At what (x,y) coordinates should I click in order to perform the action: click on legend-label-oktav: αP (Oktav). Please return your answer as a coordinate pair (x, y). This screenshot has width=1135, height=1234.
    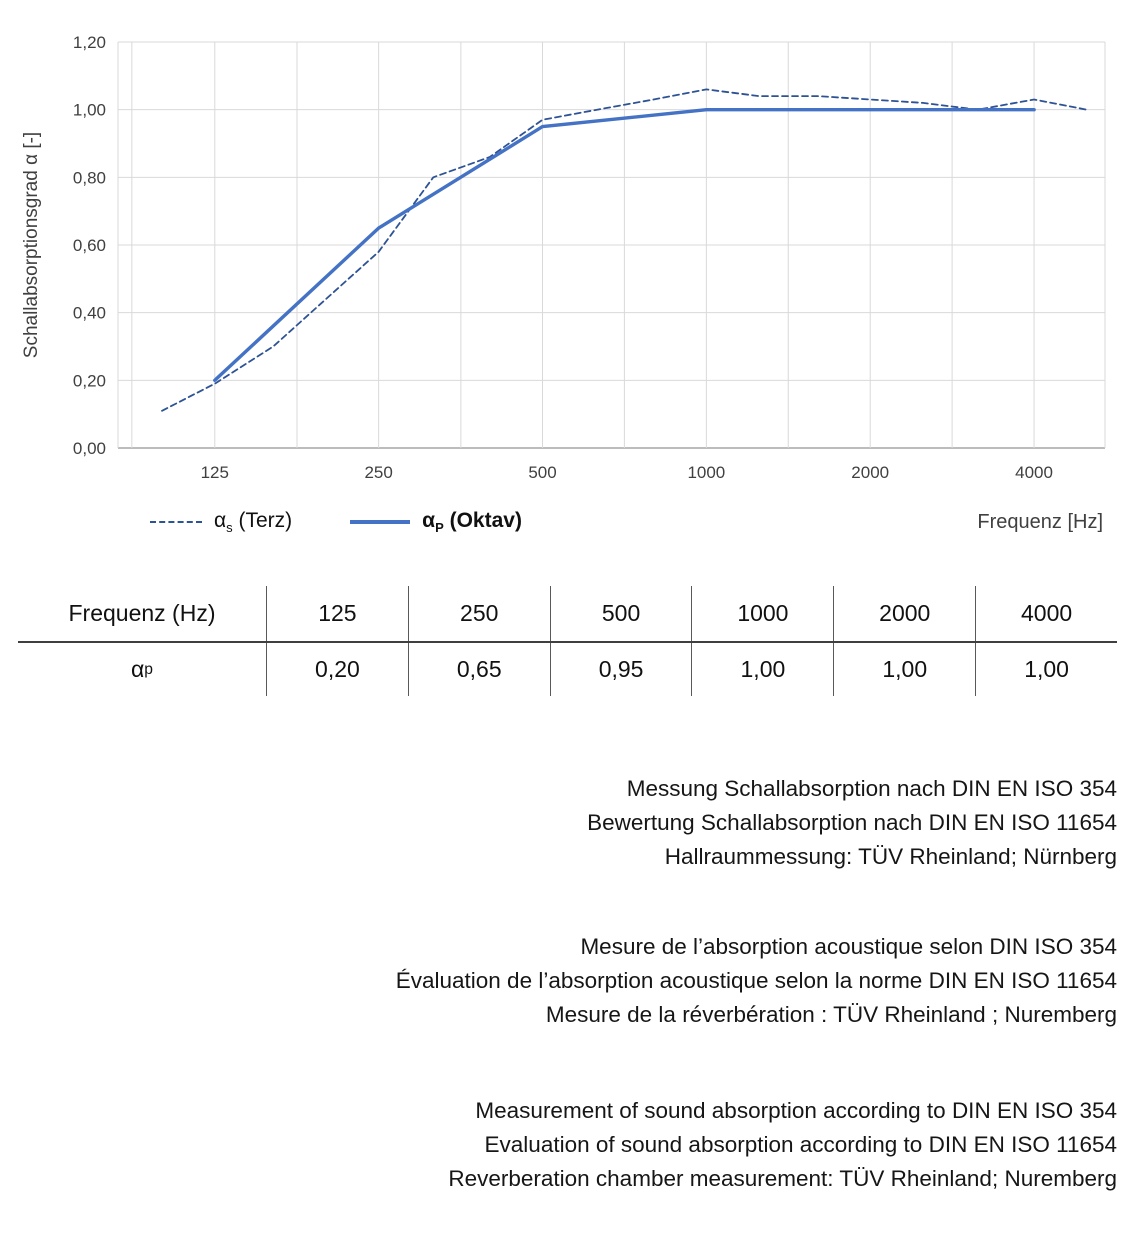
    Looking at the image, I should click on (472, 522).